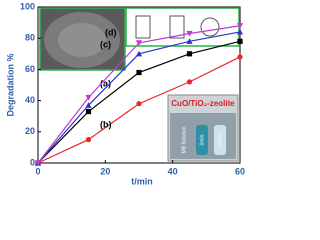 Image resolution: width=320 pixels, height=240 pixels. Describe the element at coordinates (220, 140) in the screenshot. I see `inset-label: 60min` at that location.